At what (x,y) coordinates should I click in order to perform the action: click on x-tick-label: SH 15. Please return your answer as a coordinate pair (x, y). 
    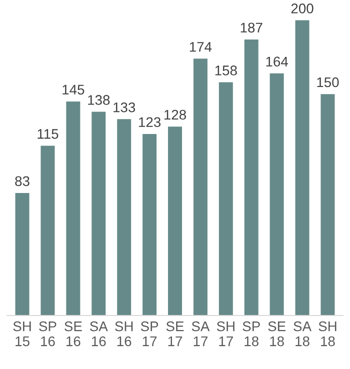
    Looking at the image, I should click on (22, 333).